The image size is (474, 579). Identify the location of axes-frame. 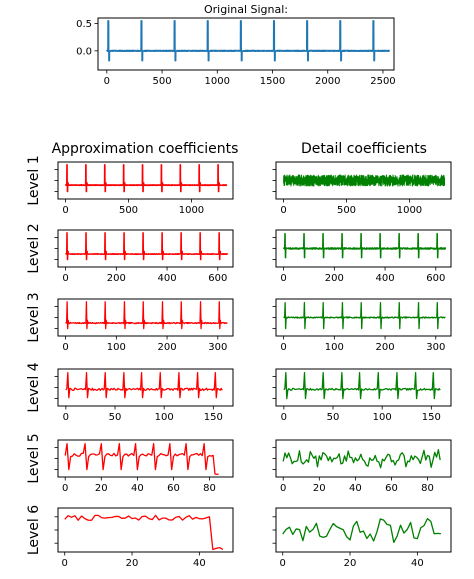
(246, 44).